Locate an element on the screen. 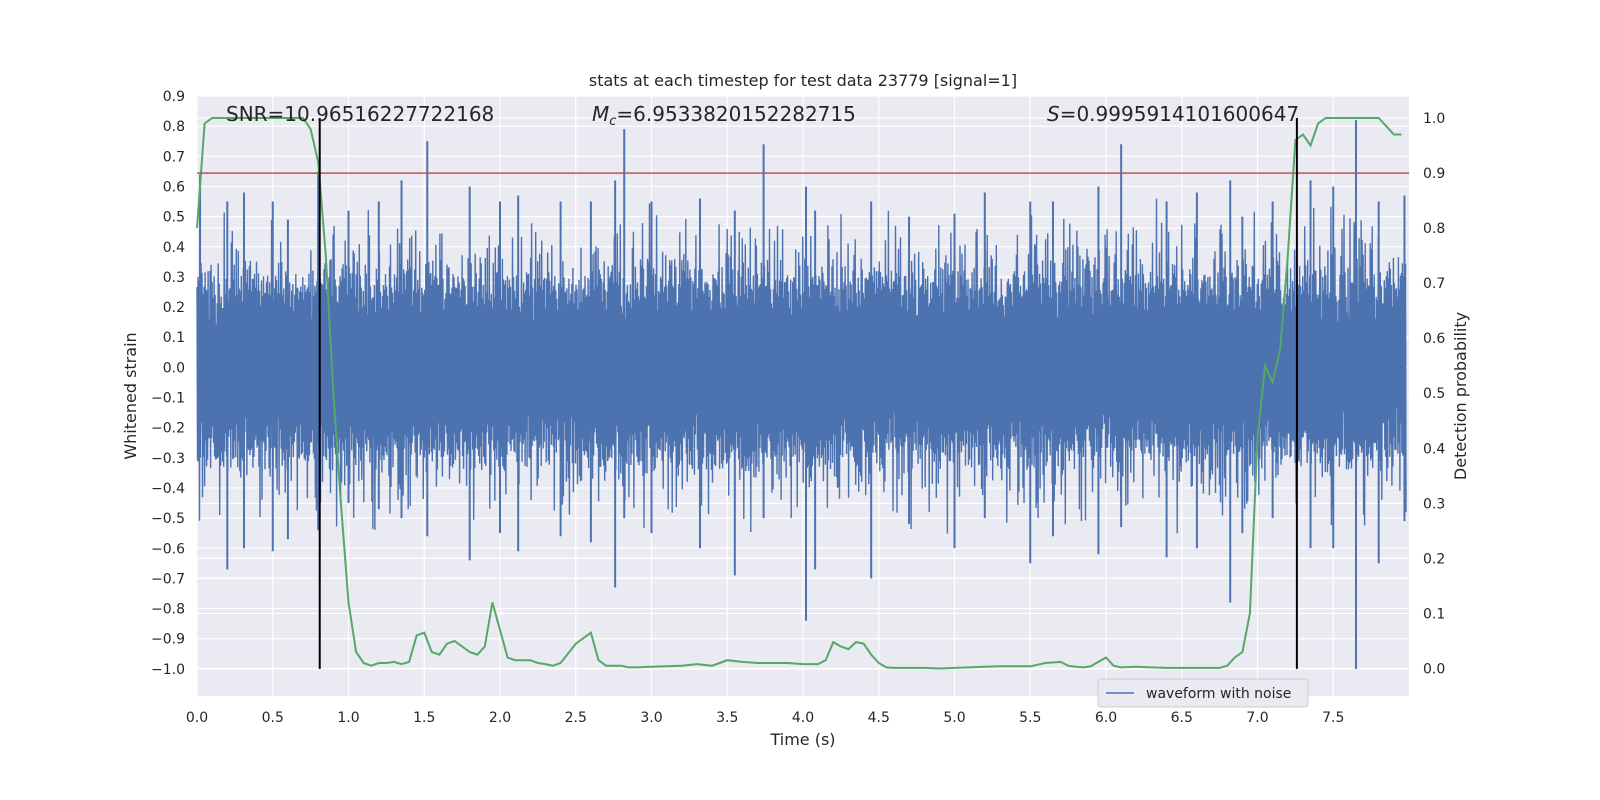 This screenshot has height=800, width=1600. y-tick-label: 0.6 is located at coordinates (174, 187).